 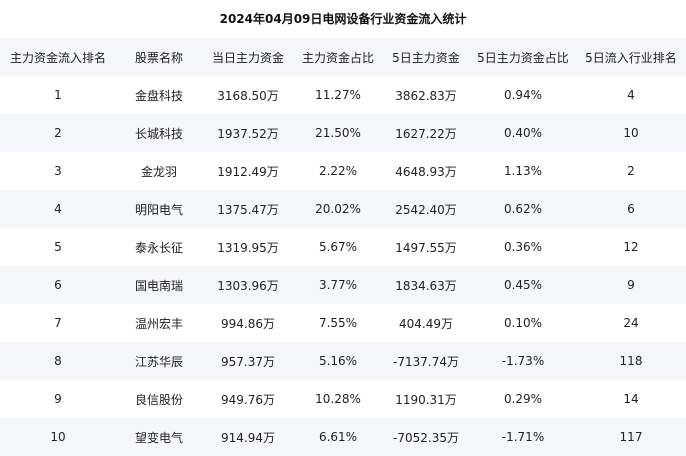 I want to click on cell-main-fund-ratio: 11.27%, so click(x=338, y=95).